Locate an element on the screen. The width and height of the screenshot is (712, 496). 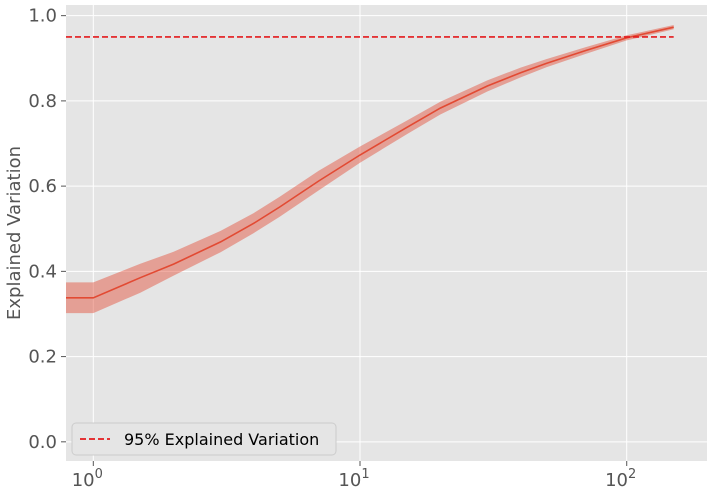
y-tick-label: 0.0 is located at coordinates (42, 442).